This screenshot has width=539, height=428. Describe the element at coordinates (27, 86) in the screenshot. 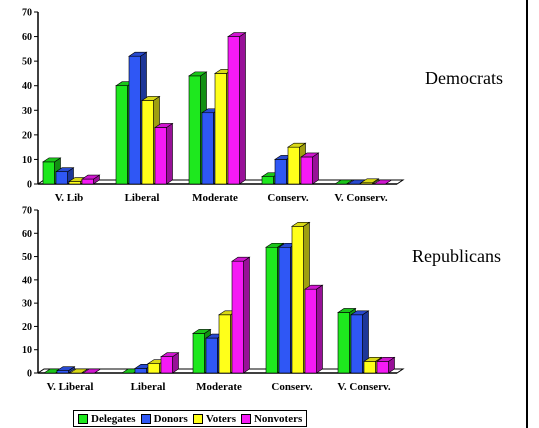

I see `panel1-y-tick-label: 40` at that location.